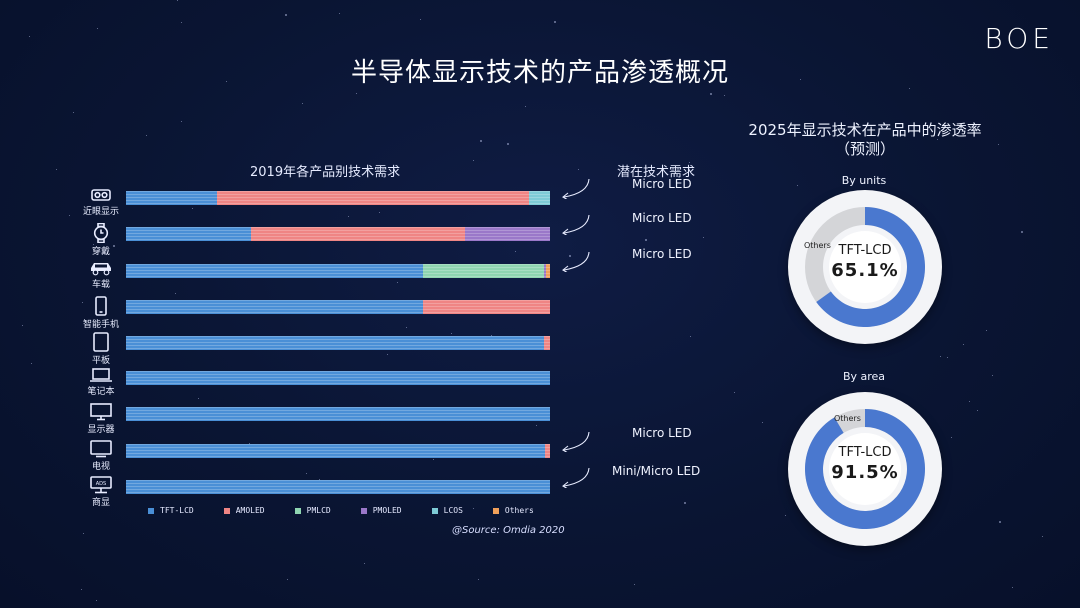  What do you see at coordinates (100, 467) in the screenshot?
I see `category-label: 电视` at bounding box center [100, 467].